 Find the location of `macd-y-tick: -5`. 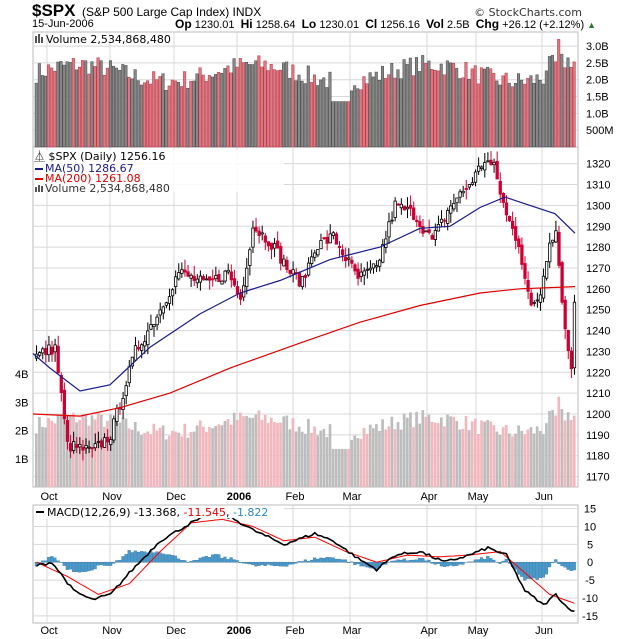

macd-y-tick: -5 is located at coordinates (590, 581).